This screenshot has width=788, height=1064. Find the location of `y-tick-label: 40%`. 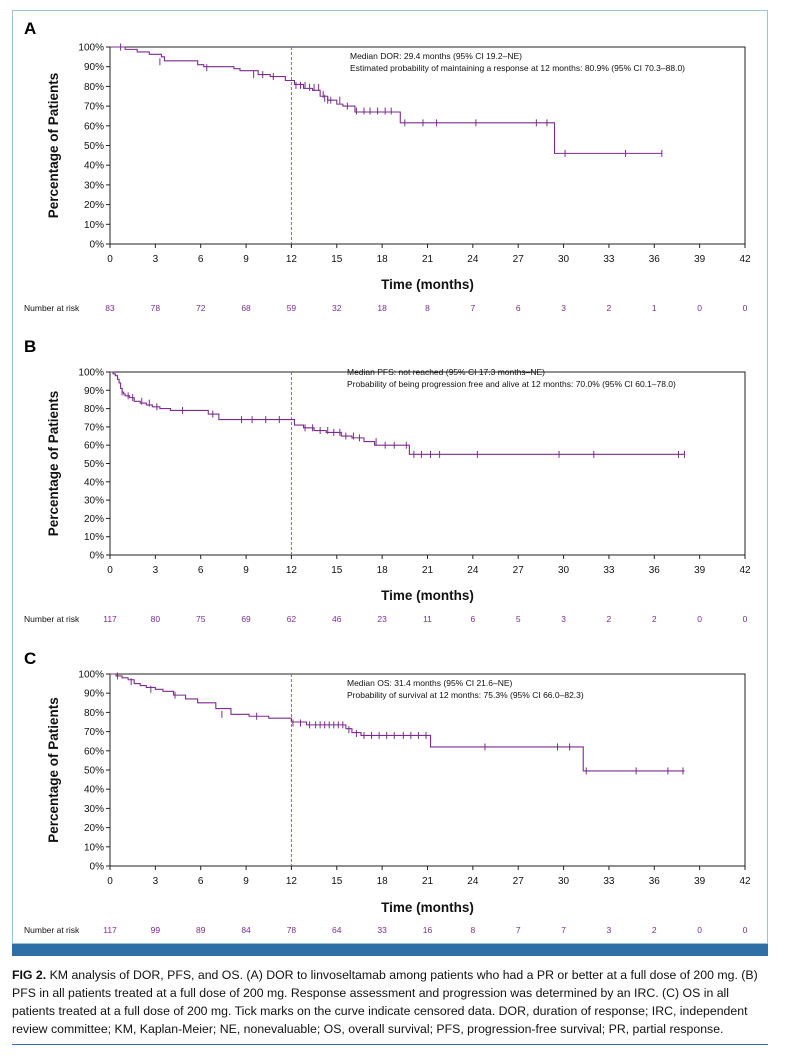

y-tick-label: 40% is located at coordinates (94, 790).